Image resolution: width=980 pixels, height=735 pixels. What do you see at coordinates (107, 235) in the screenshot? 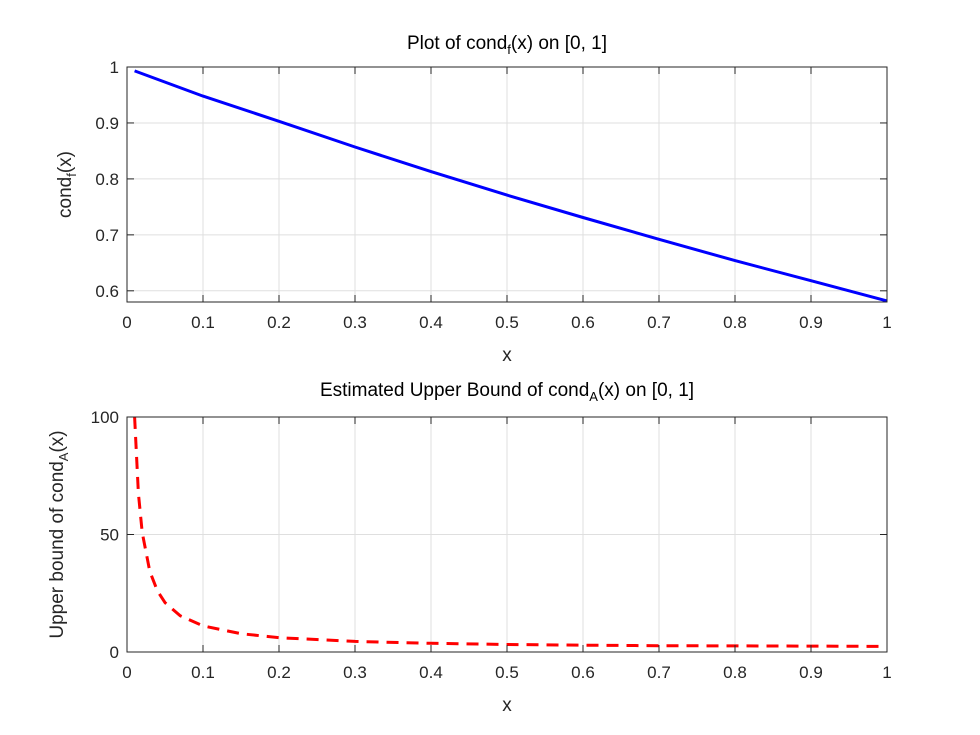
I see `y-tick-label: 0.7` at bounding box center [107, 235].